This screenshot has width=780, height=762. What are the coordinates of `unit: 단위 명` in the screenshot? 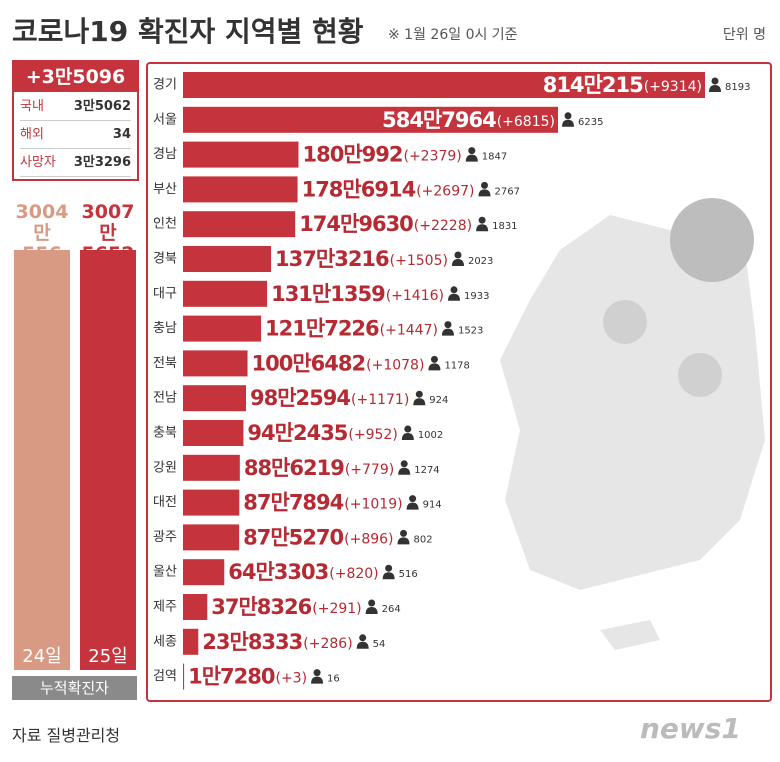 It's located at (744, 35).